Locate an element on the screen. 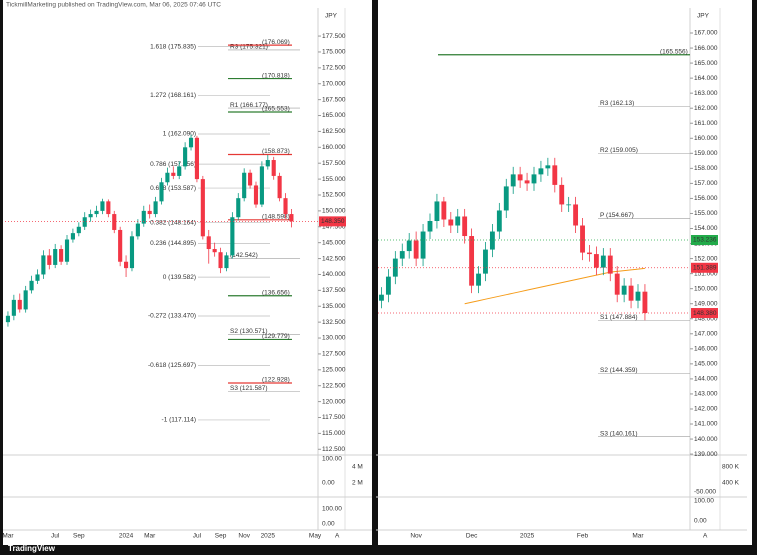 This screenshot has height=555, width=757. pivot-label: P (154.667) is located at coordinates (617, 215).